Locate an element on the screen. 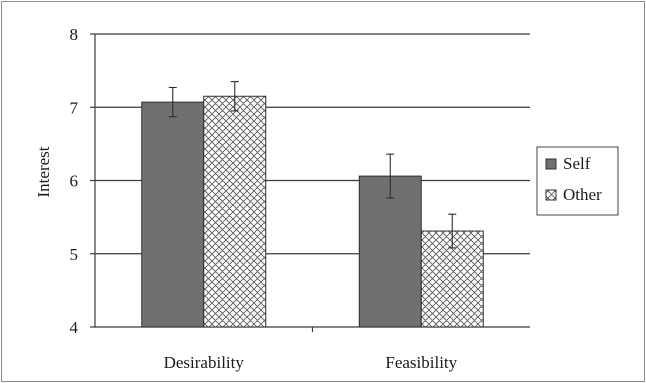  y-axis-label: Interest is located at coordinates (43, 171).